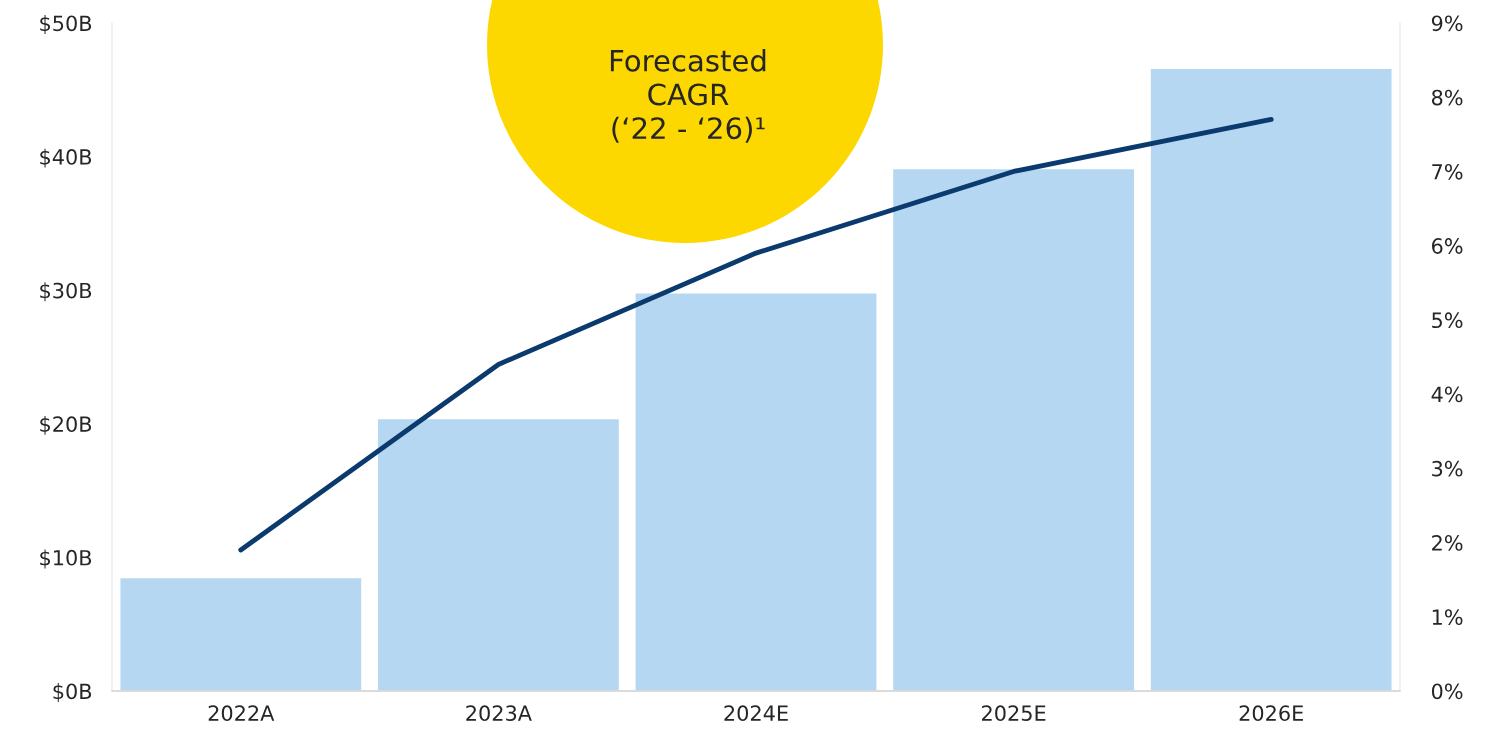 The width and height of the screenshot is (1487, 745). Describe the element at coordinates (1447, 691) in the screenshot. I see `y2-tick-label: 0%` at that location.